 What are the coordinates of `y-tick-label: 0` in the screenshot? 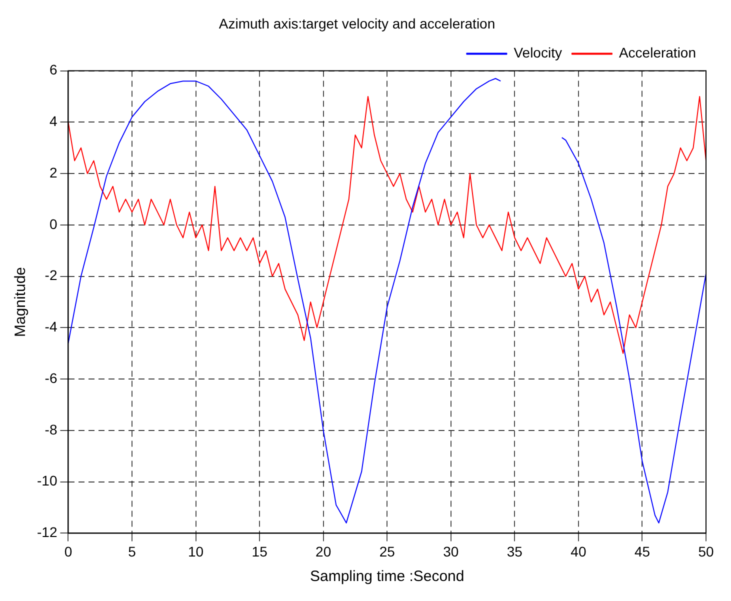 It's located at (53, 224).